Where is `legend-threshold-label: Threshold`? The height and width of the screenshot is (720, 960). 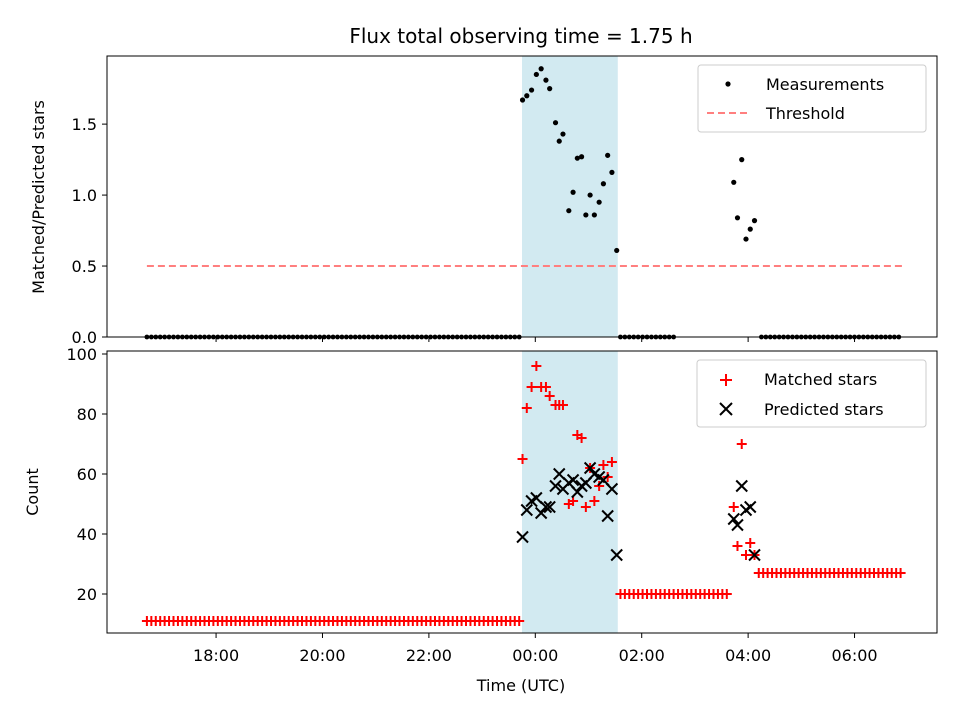
legend-threshold-label: Threshold is located at coordinates (805, 113).